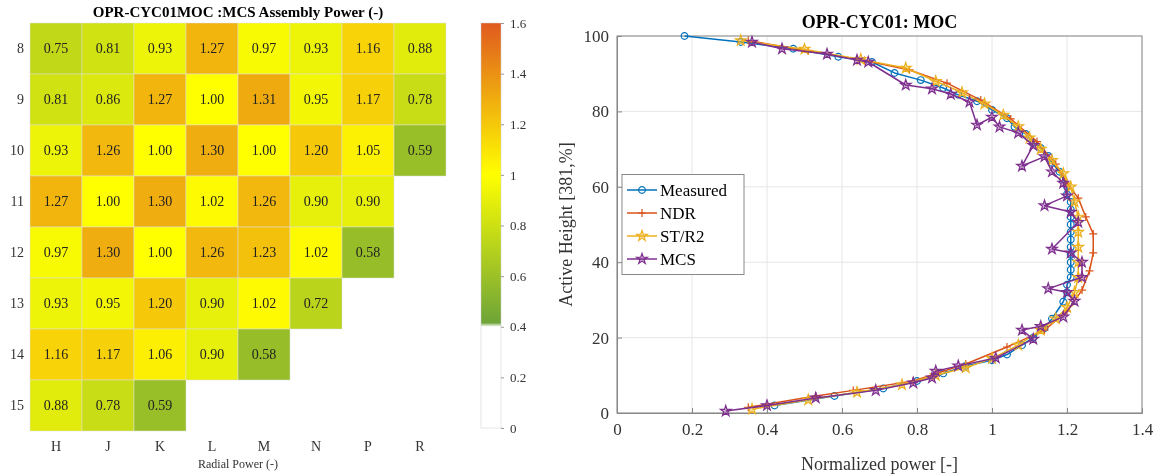 Image resolution: width=1163 pixels, height=475 pixels. I want to click on color-bar-label: 1.4, so click(518, 74).